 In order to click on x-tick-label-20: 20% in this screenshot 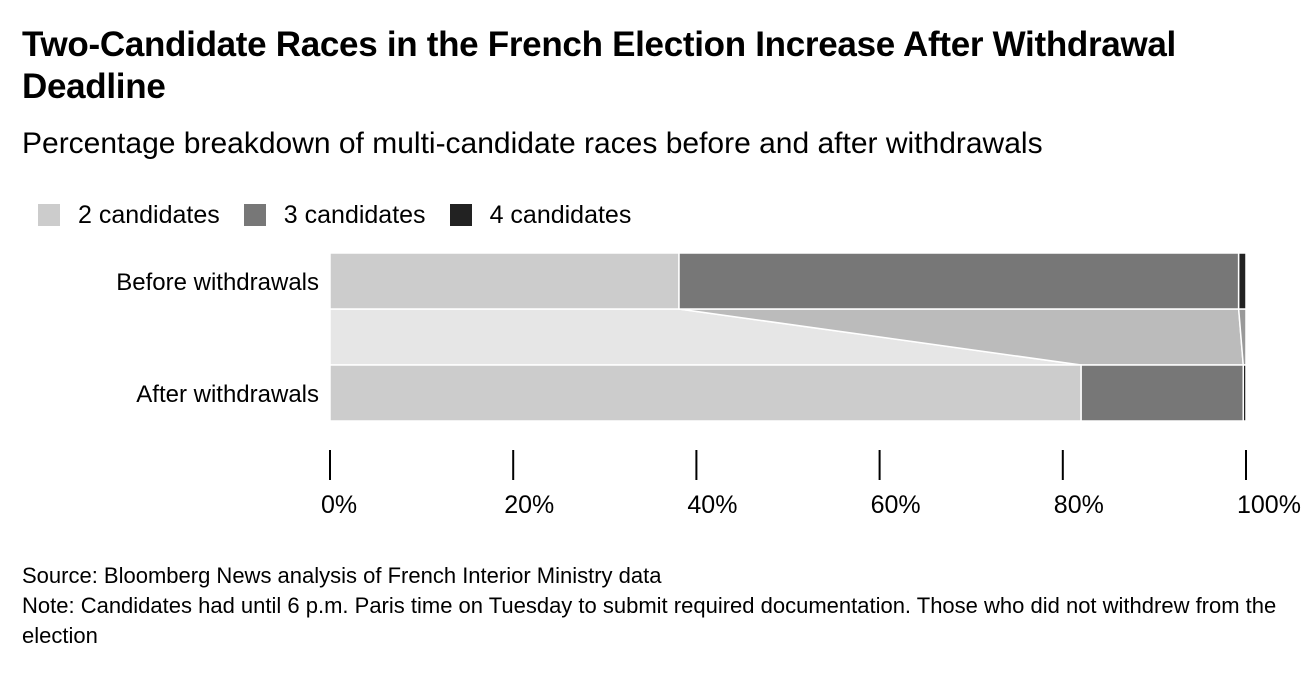, I will do `click(529, 505)`.